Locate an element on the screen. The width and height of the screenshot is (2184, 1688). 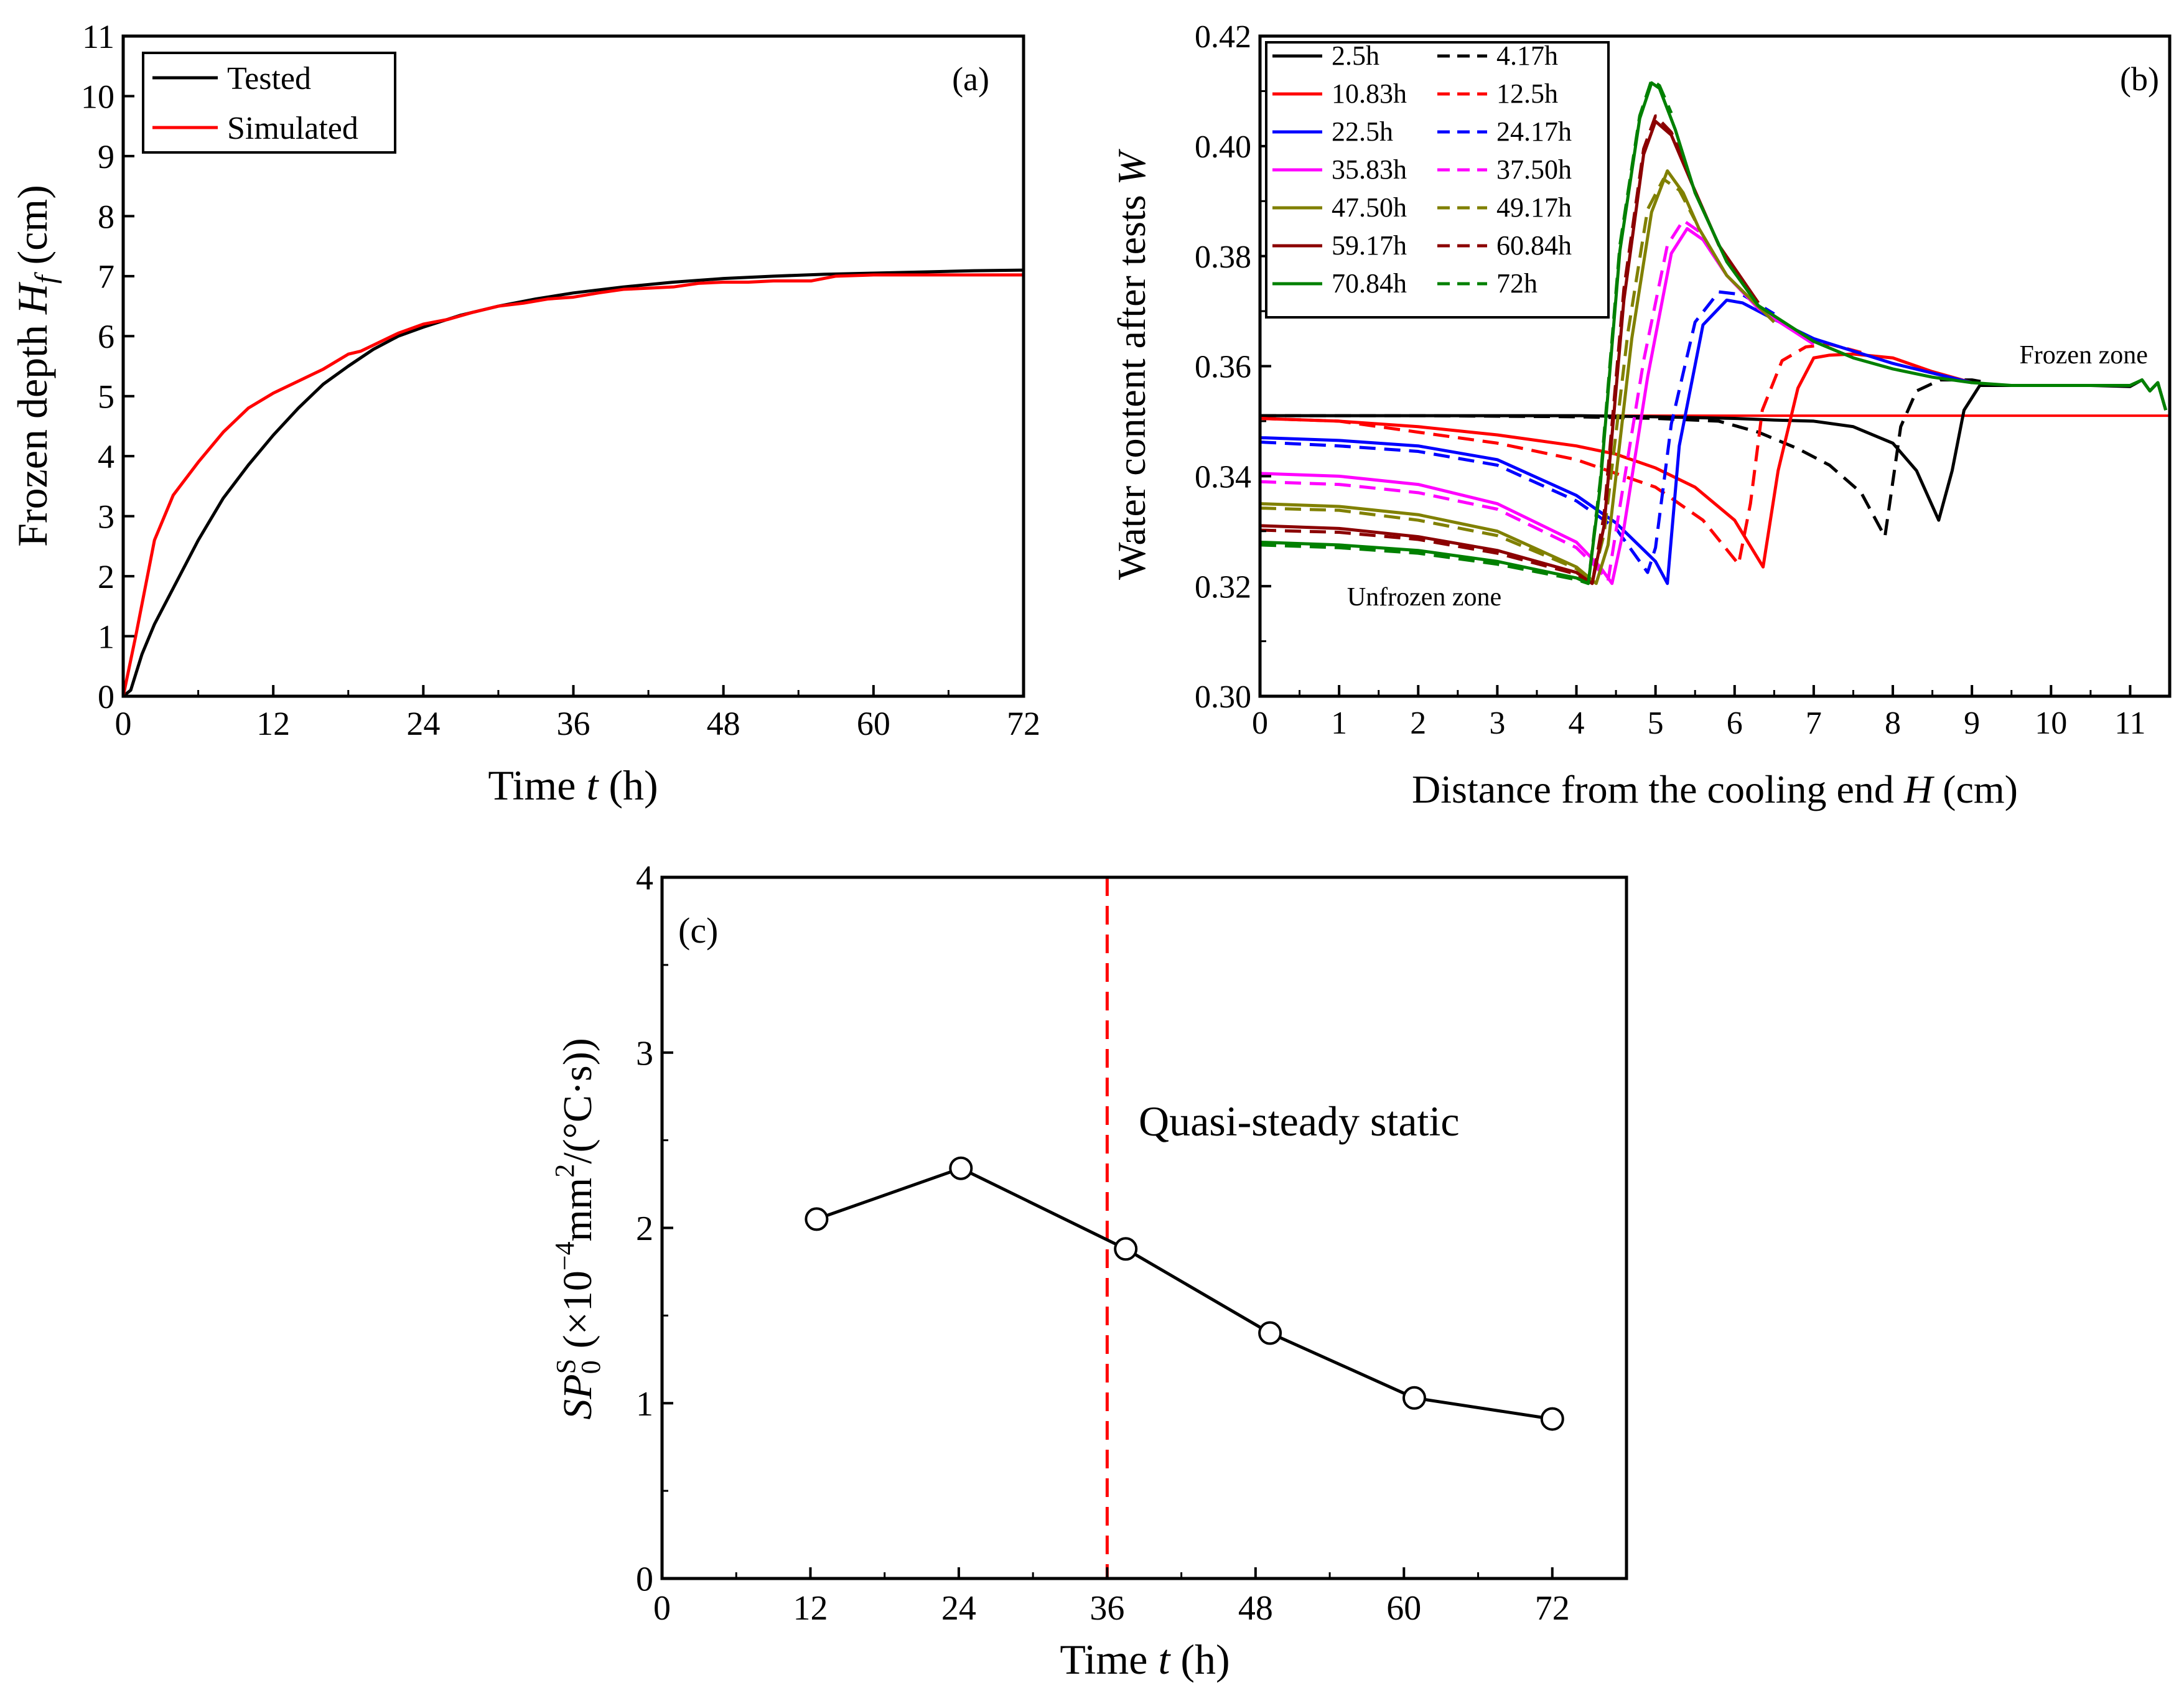
panel-a-legend: Tested Simulated is located at coordinates (269, 103).